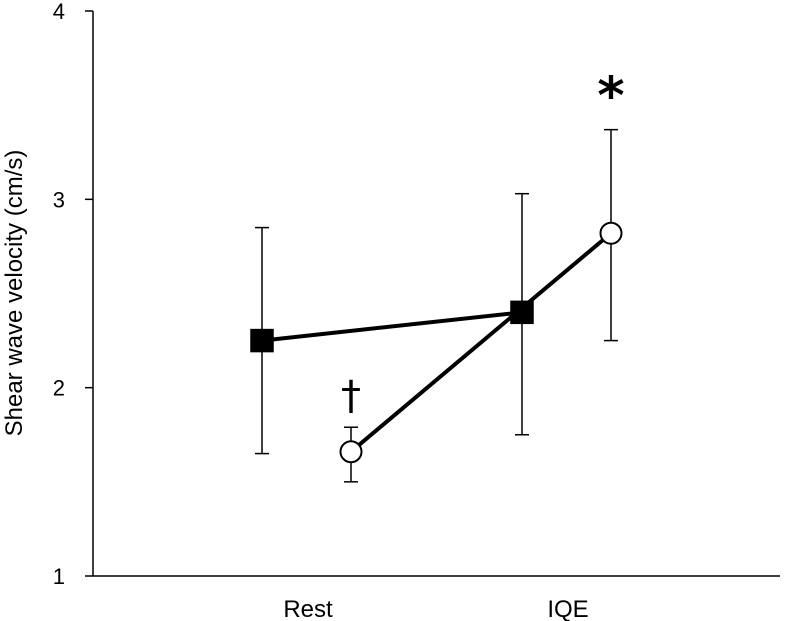  I want to click on y-ticks: 1 2 3 4, so click(73, 294).